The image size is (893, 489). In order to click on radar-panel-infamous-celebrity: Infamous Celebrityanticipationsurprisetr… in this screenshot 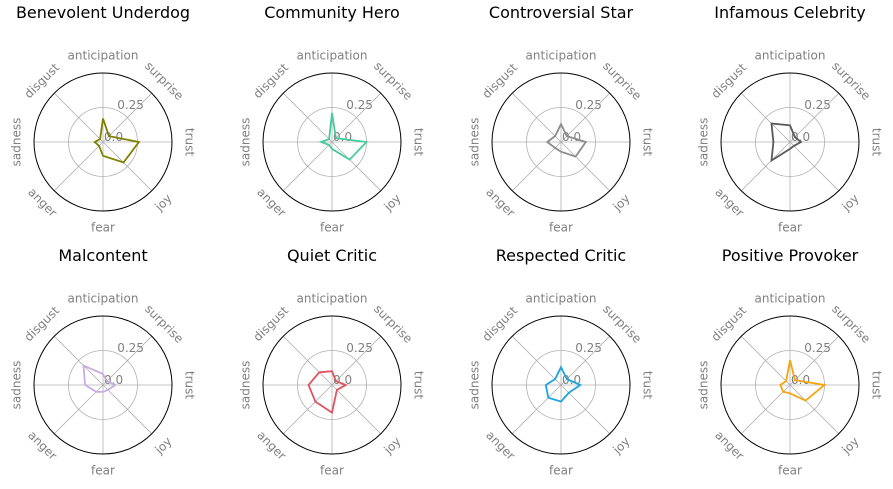, I will do `click(790, 119)`.